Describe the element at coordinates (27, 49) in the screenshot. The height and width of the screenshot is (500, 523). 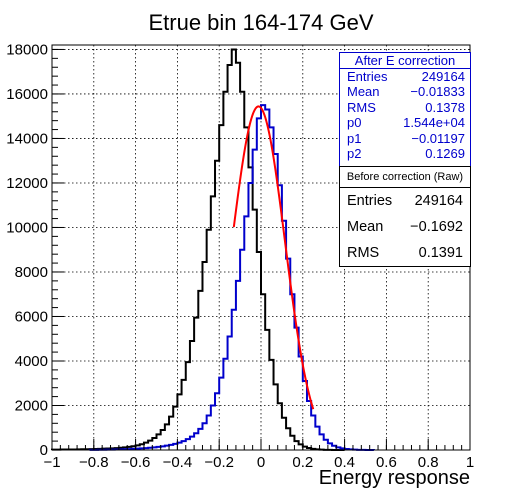
I see `y-tick-label: 18000` at that location.